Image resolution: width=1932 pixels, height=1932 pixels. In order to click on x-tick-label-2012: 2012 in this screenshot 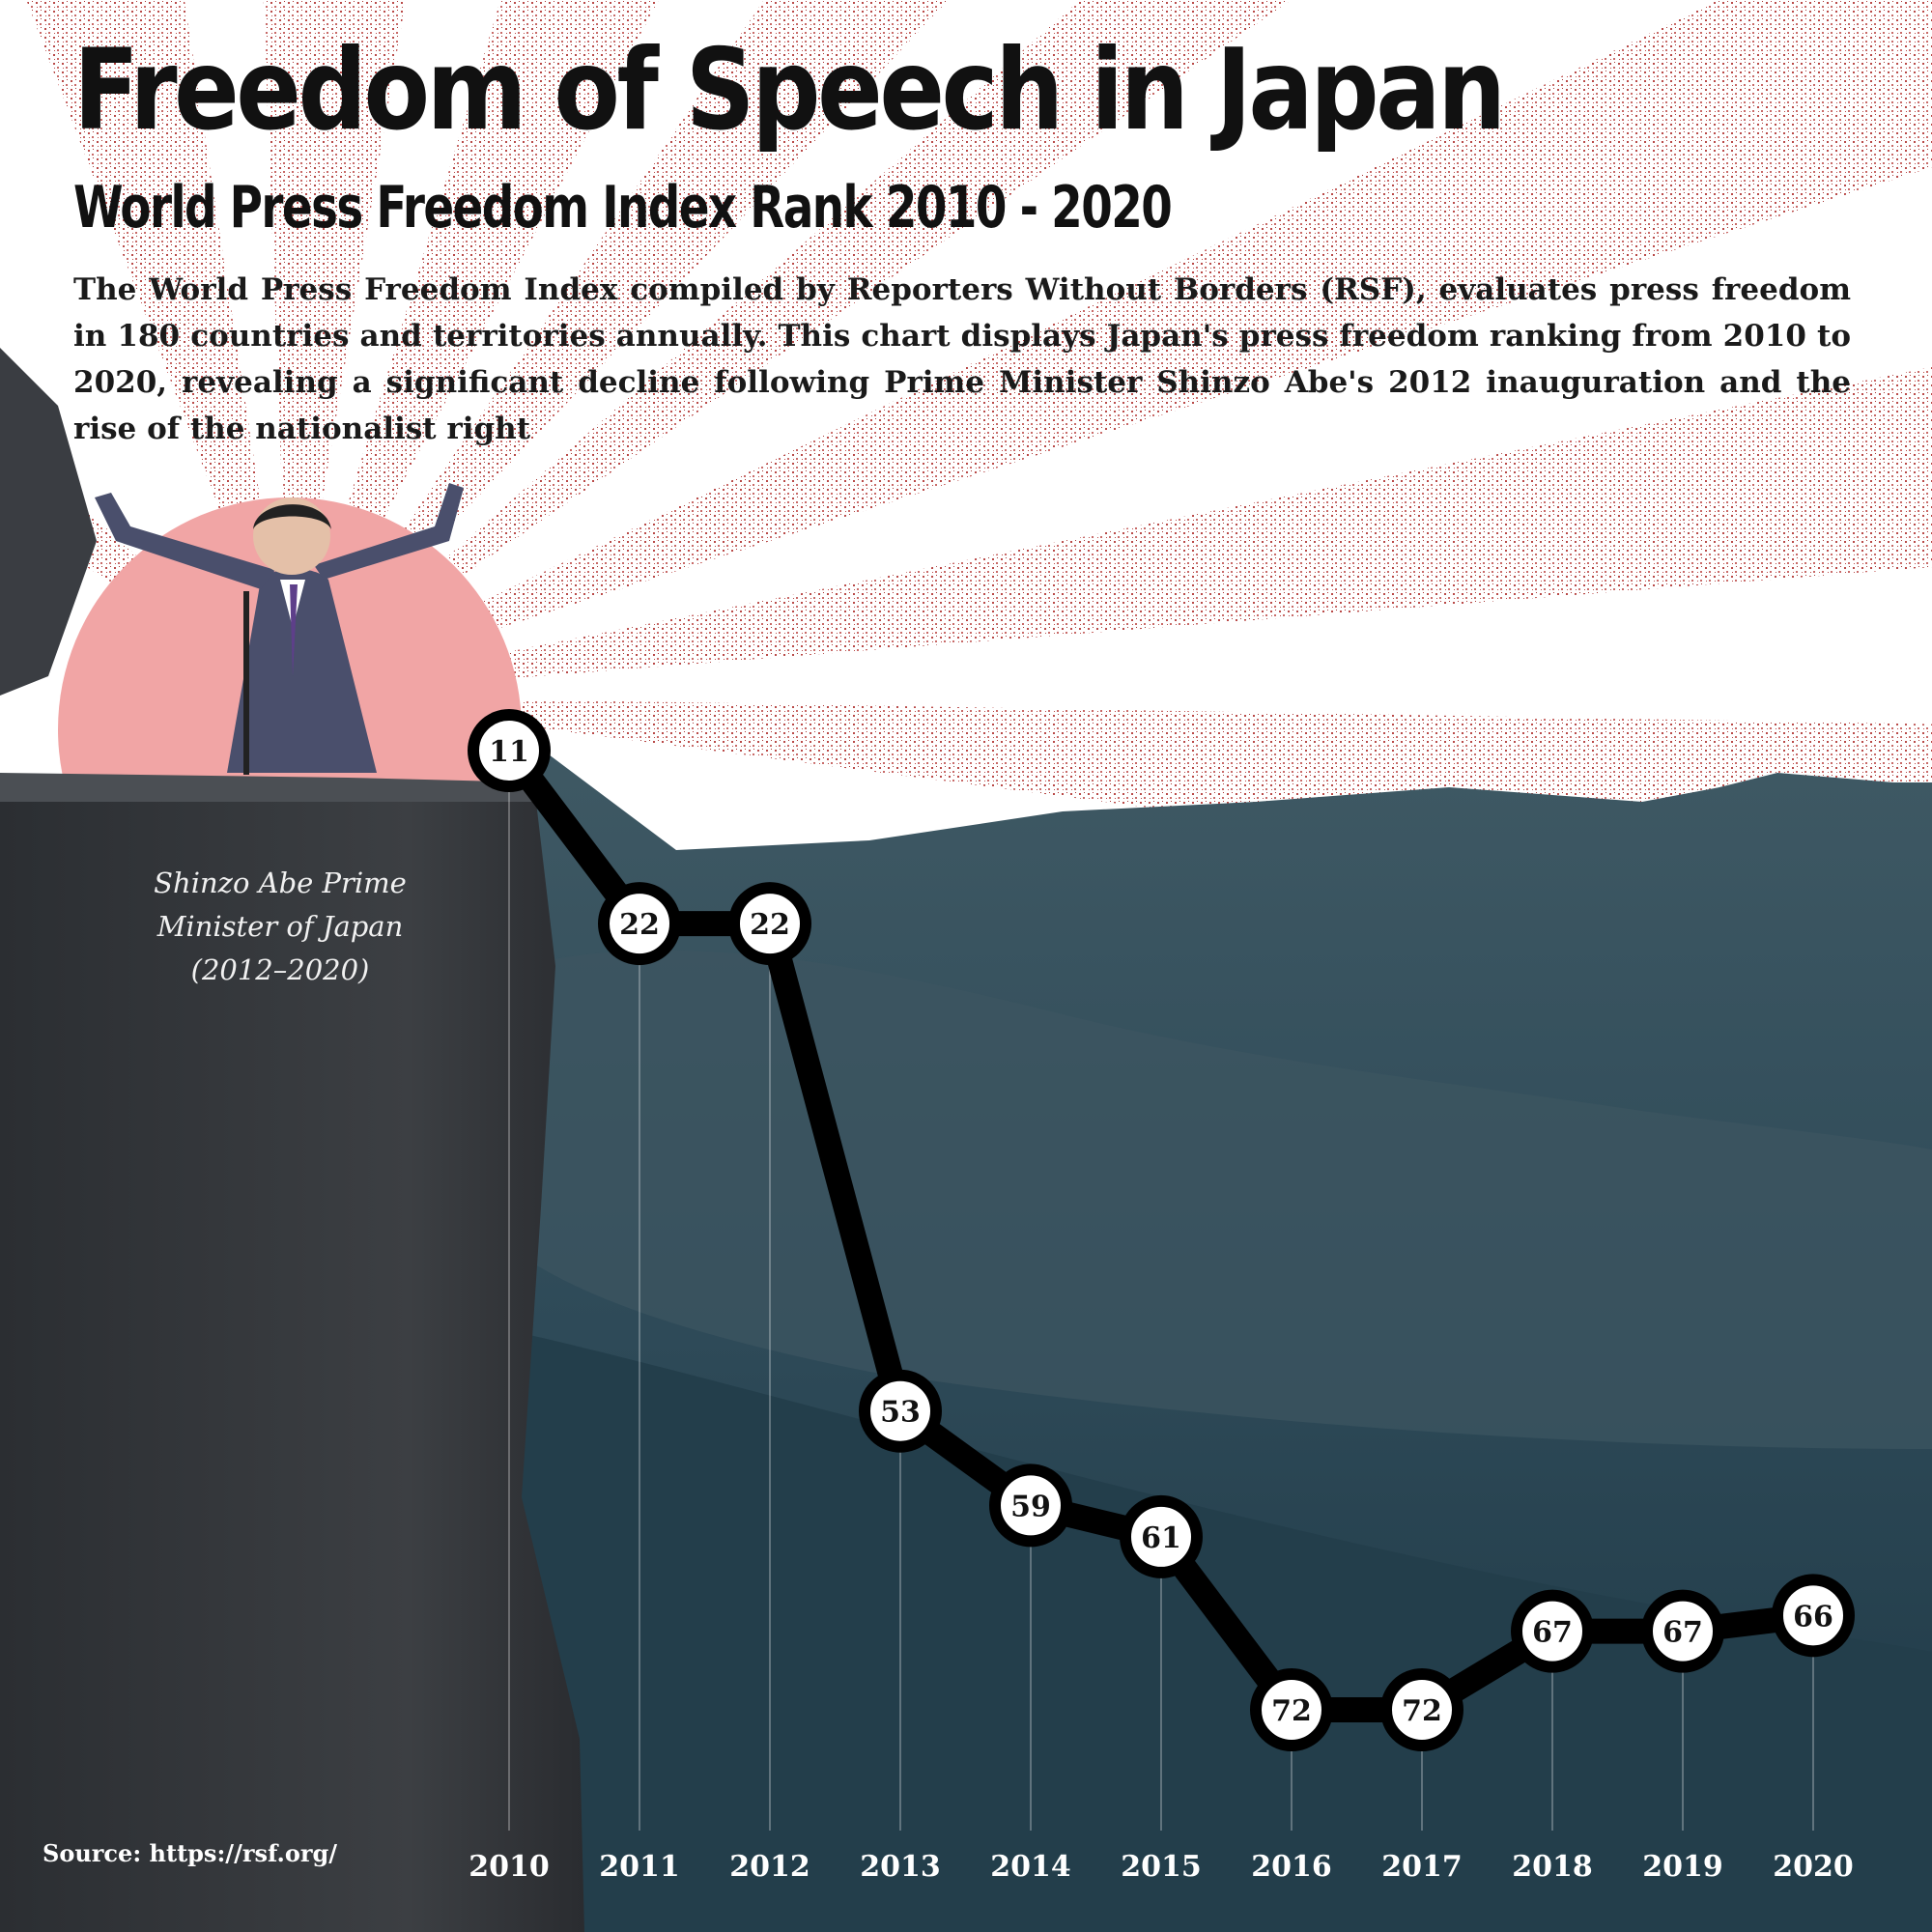, I will do `click(769, 1867)`.